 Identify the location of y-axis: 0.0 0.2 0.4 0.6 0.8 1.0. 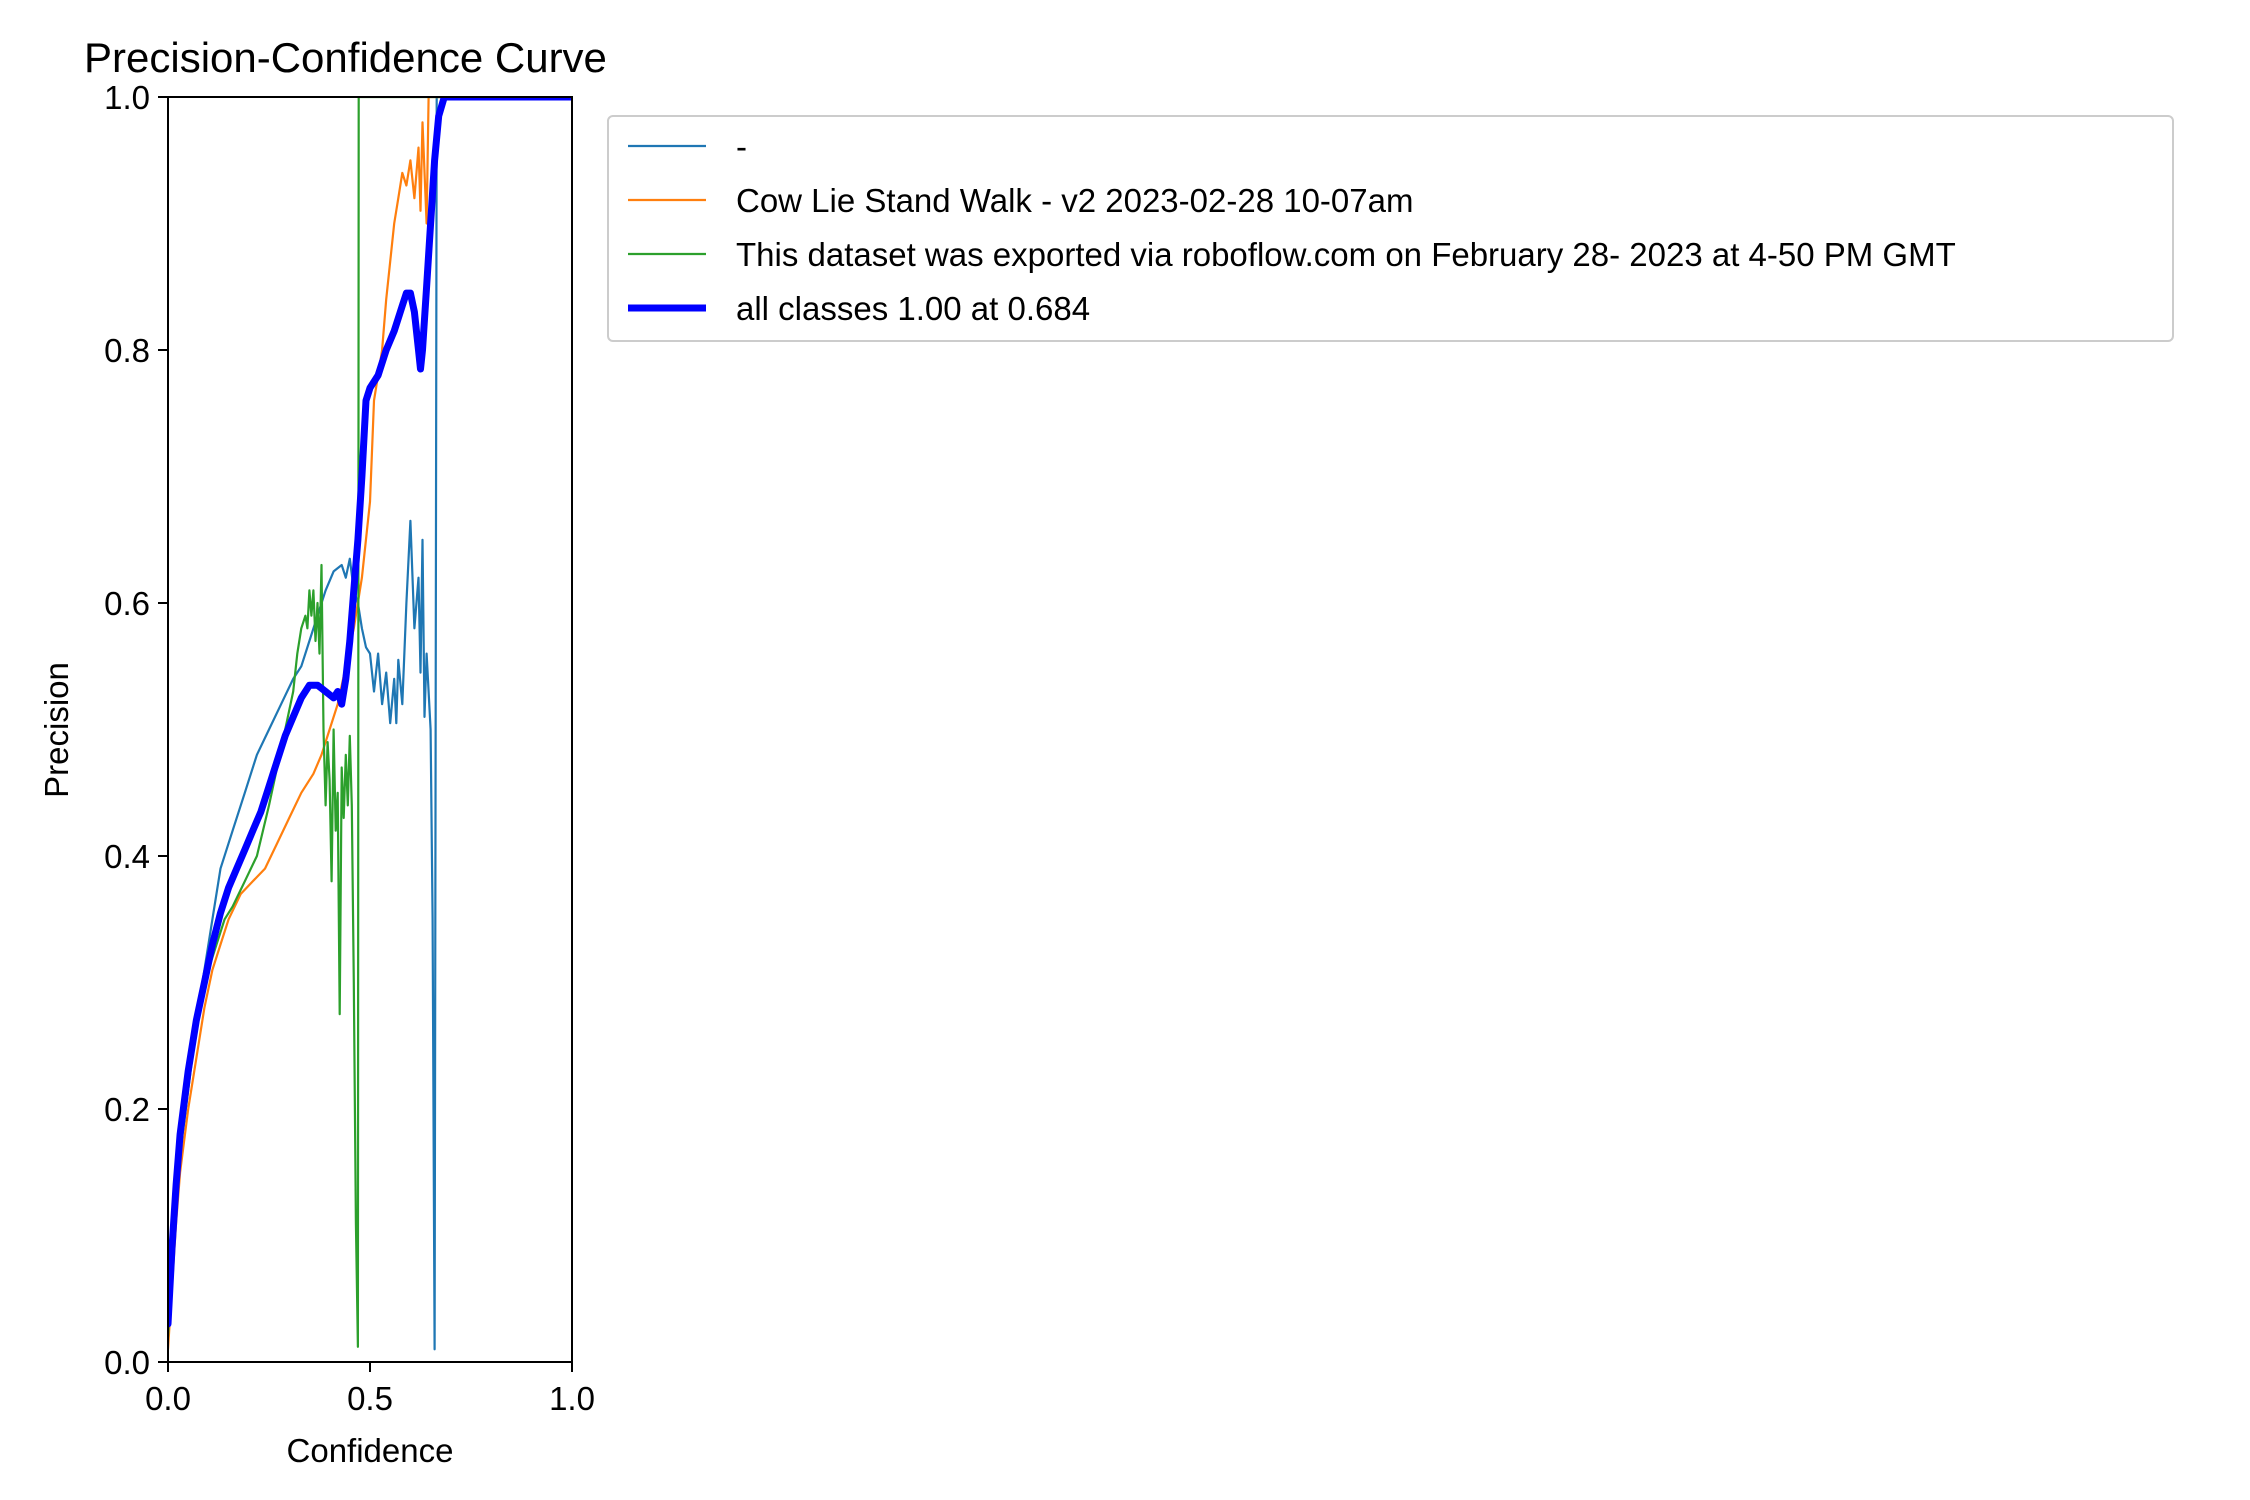
(136, 730).